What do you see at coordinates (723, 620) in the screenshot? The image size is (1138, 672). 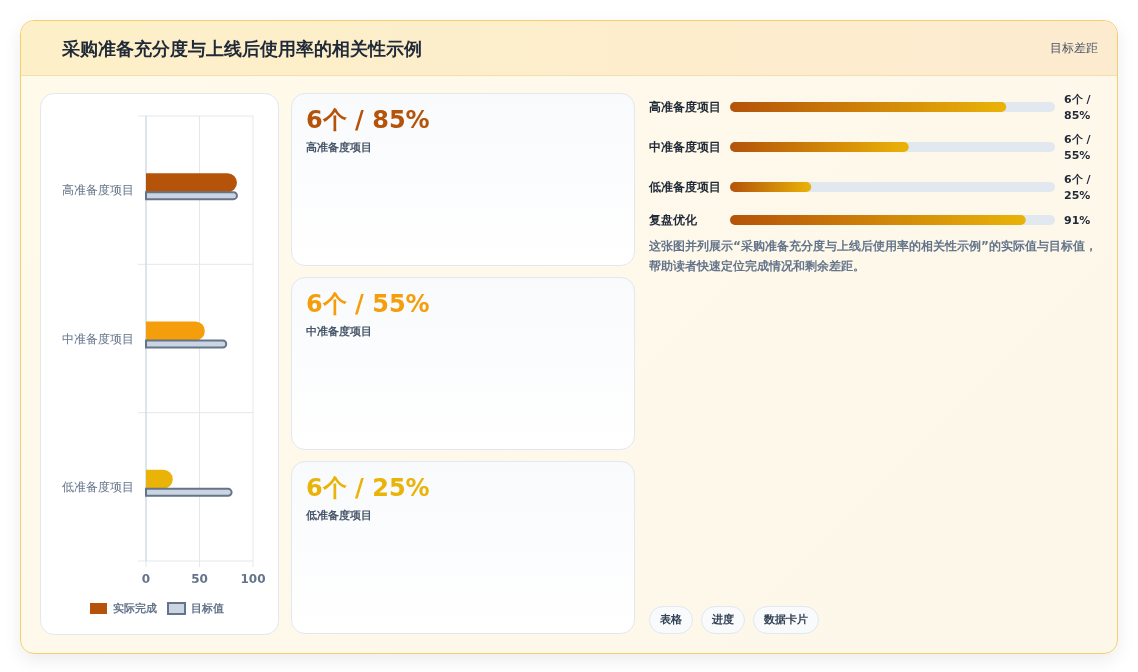 I see `text: 进度` at bounding box center [723, 620].